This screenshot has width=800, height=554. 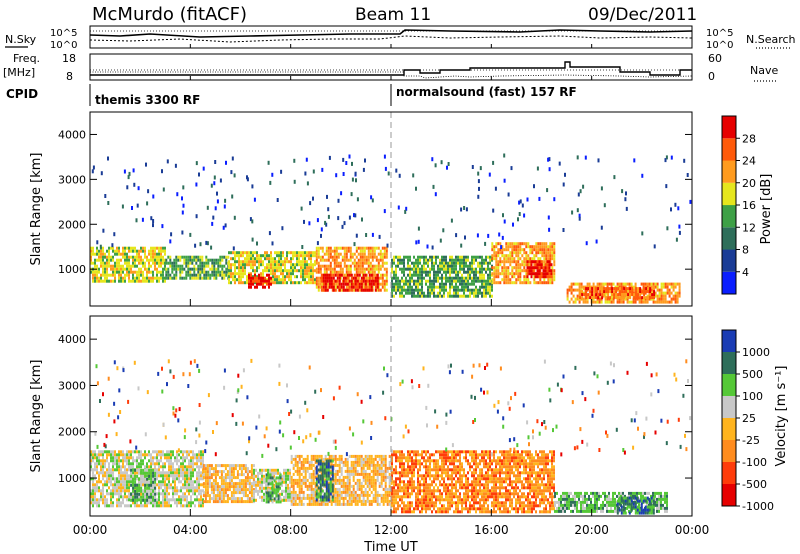 I want to click on noise-search-line, so click(x=391, y=39).